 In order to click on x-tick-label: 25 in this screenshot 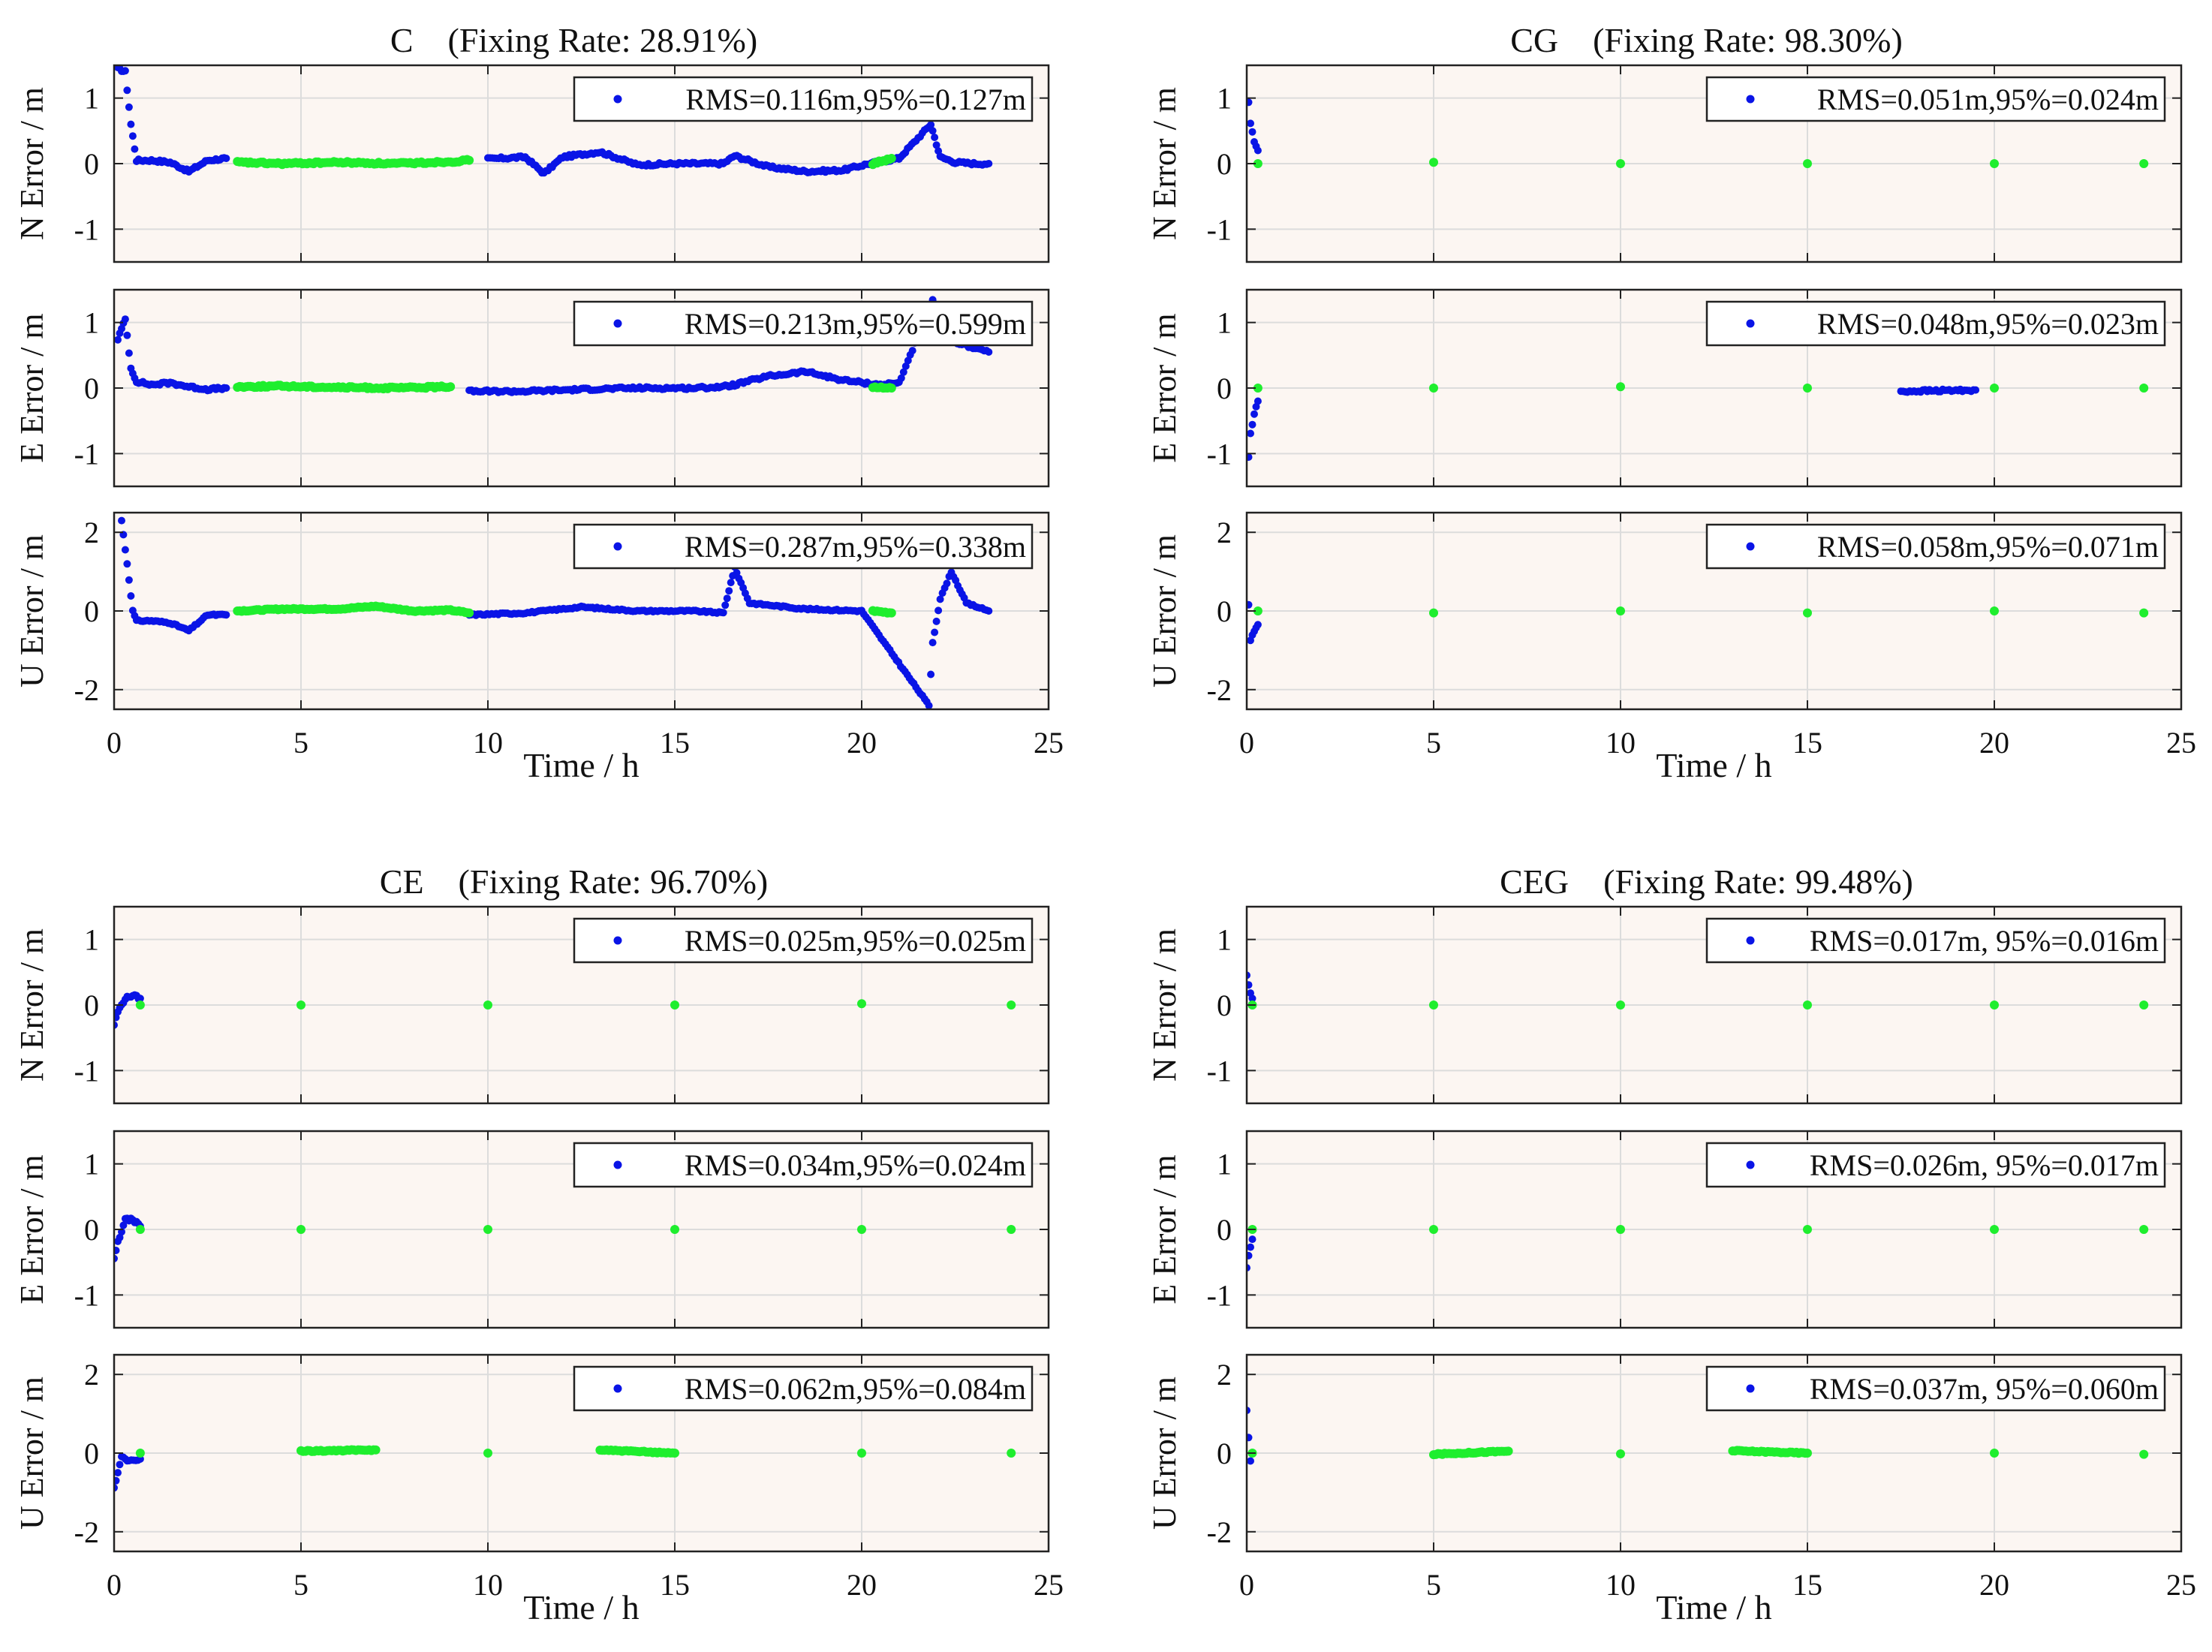, I will do `click(1049, 1585)`.